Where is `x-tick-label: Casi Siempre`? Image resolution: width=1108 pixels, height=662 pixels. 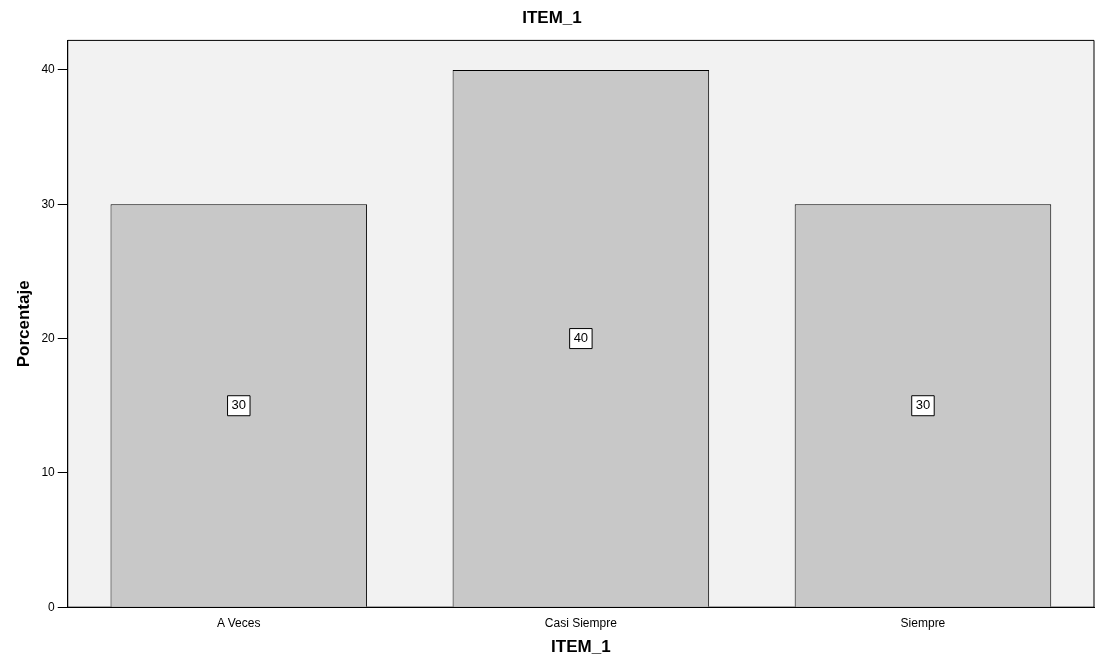
x-tick-label: Casi Siempre is located at coordinates (581, 622).